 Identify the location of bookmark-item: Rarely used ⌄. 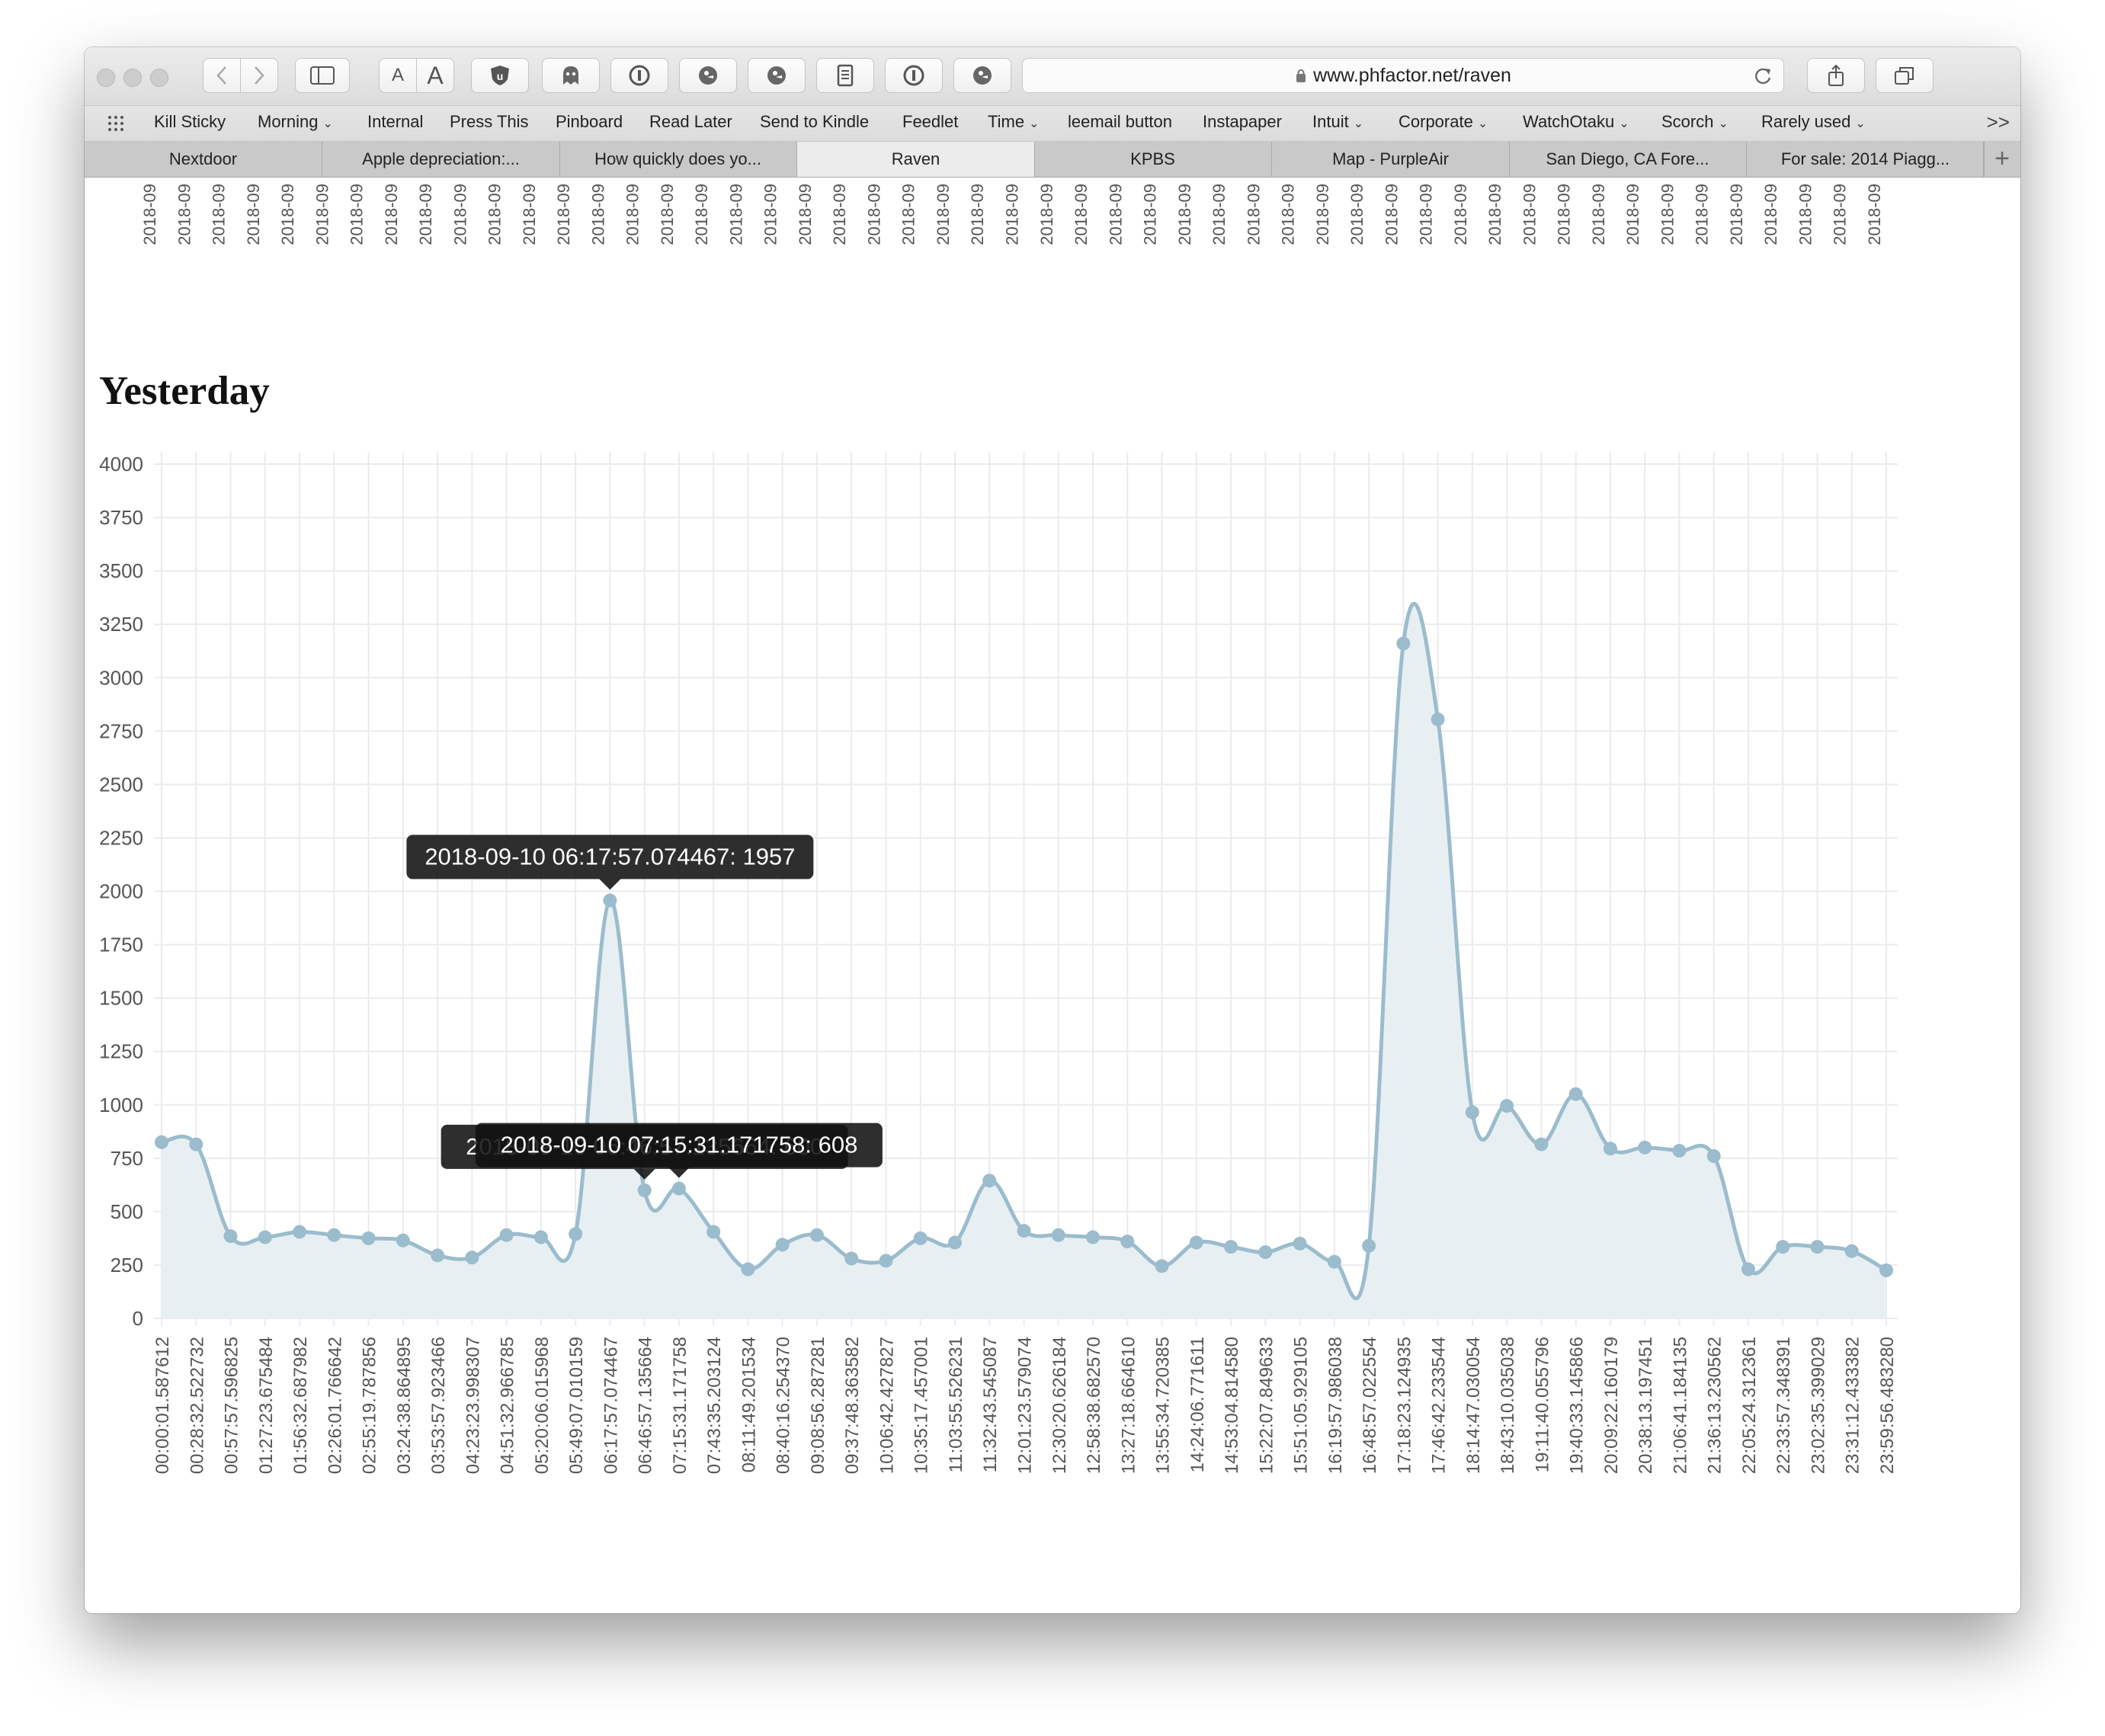
(1813, 122).